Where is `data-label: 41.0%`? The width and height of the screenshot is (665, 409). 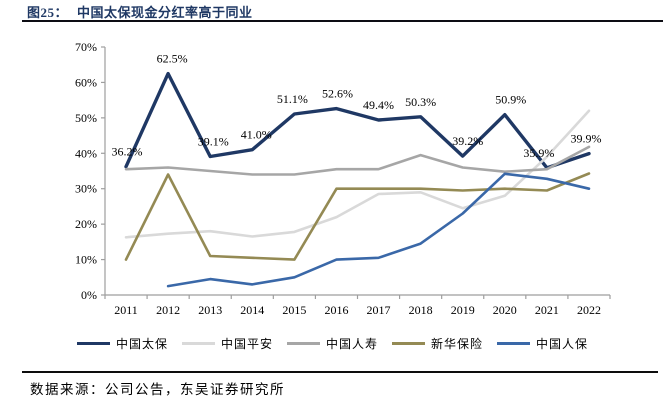
data-label: 41.0% is located at coordinates (256, 135).